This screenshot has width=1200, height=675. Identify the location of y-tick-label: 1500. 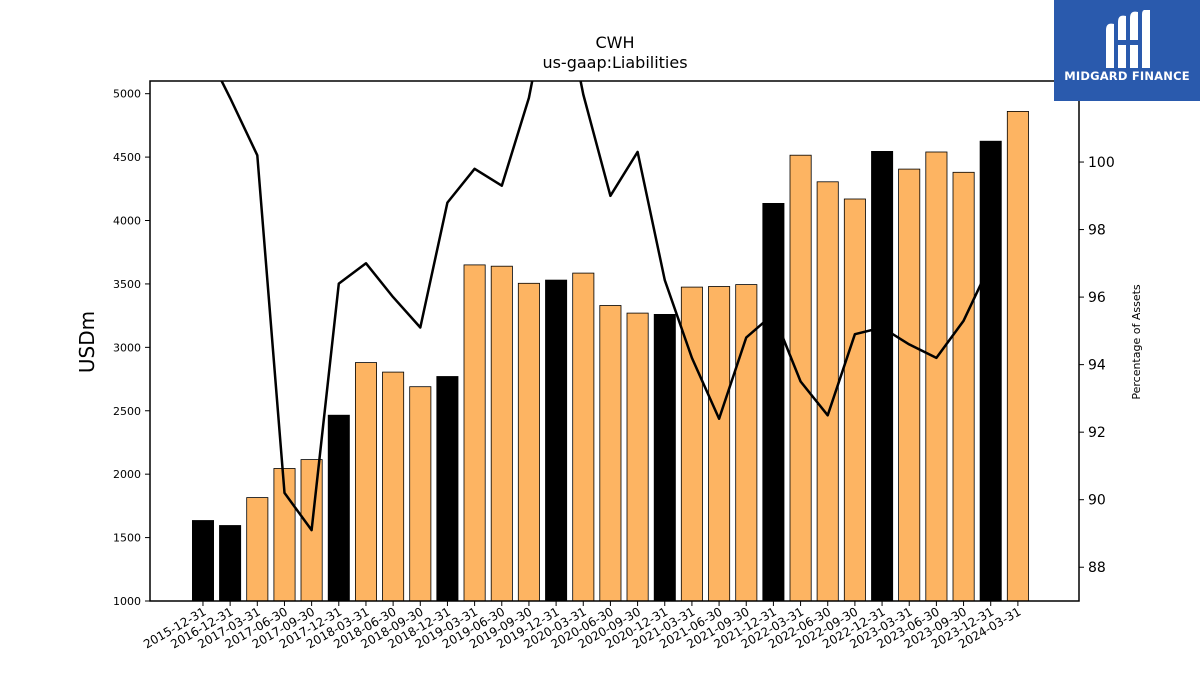
(127, 538).